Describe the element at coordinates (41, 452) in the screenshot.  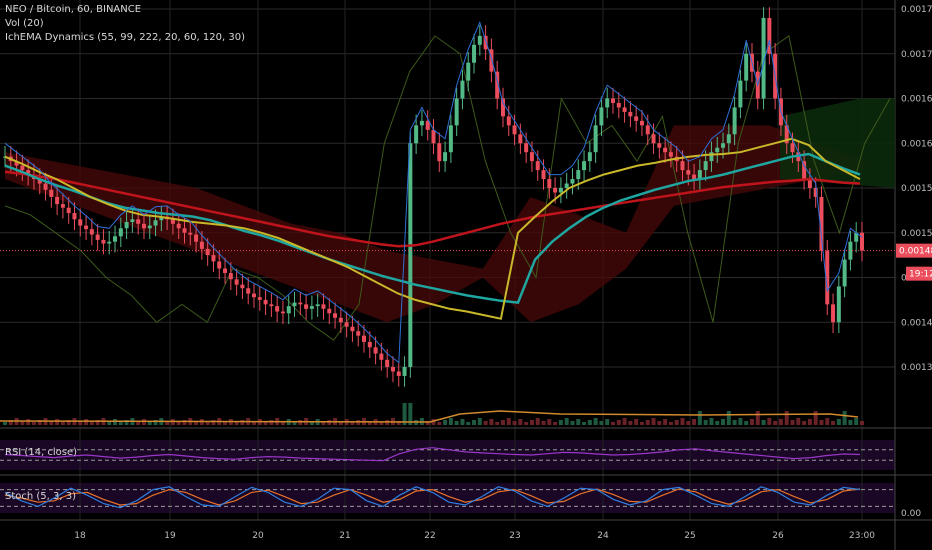
I see `rsi-legend: RSI (14, close)` at that location.